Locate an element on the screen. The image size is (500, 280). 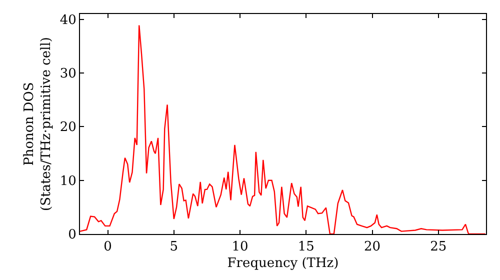
y-tick-label: 30 is located at coordinates (68, 74).